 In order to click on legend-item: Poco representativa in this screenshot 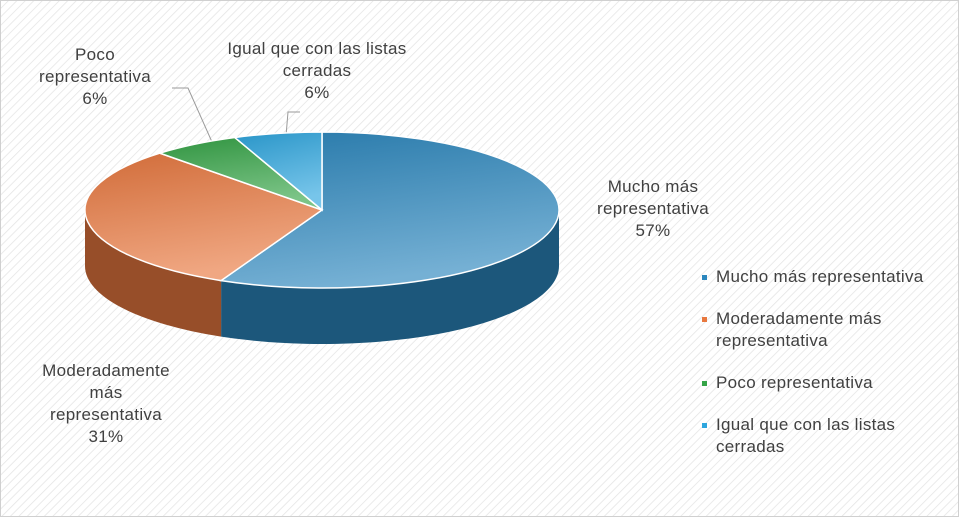, I will do `click(826, 383)`.